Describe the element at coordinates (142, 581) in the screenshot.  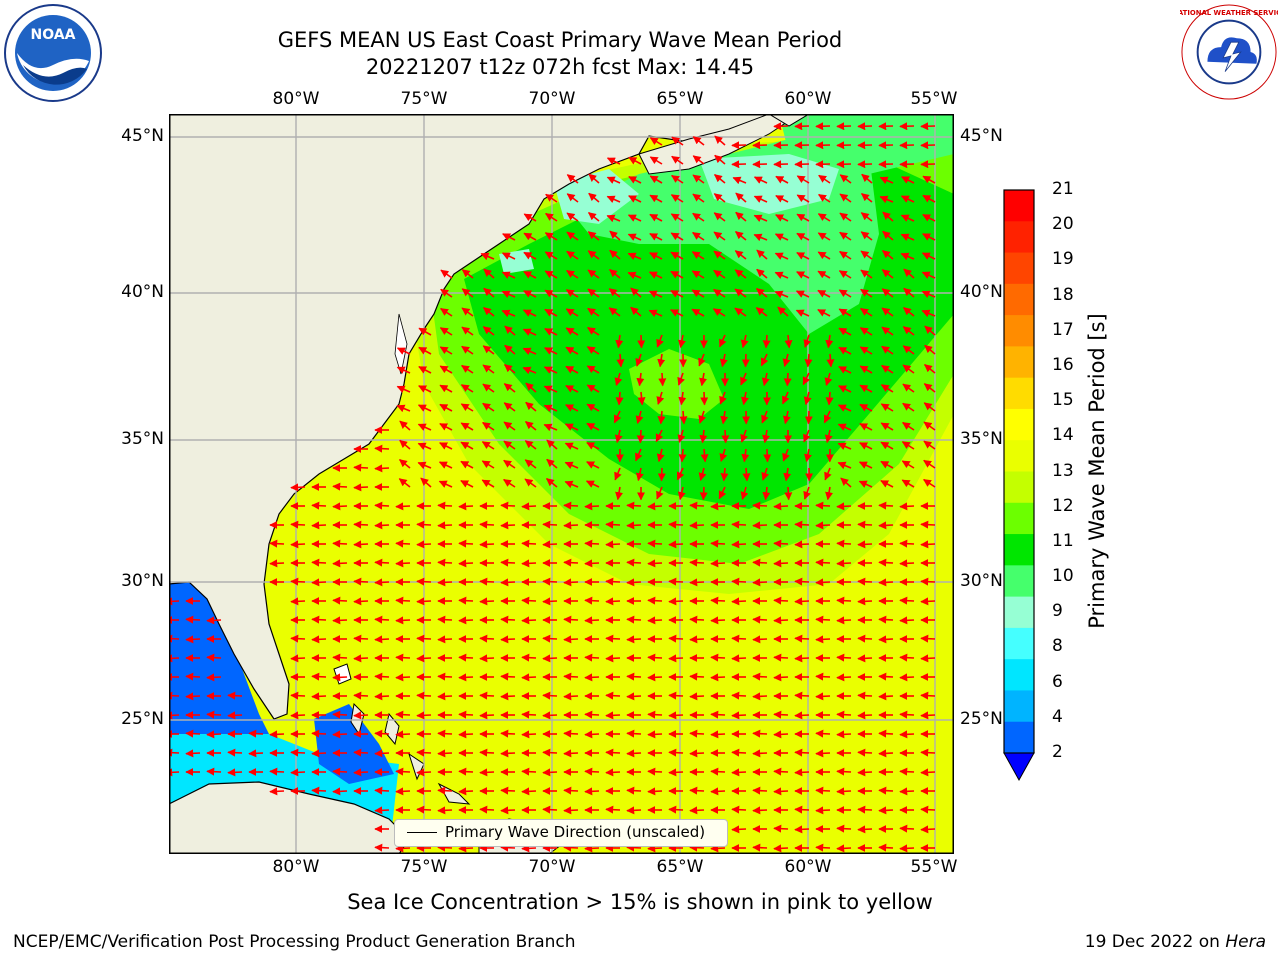
I see `lat-label-left: 30°N` at that location.